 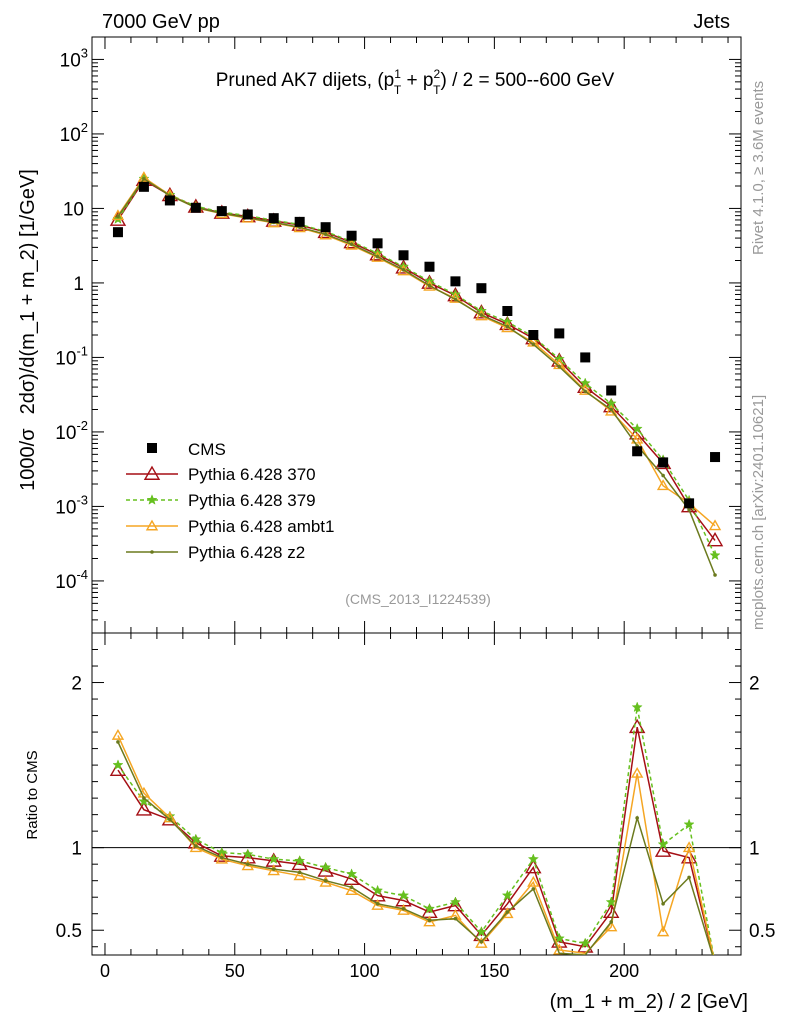 I want to click on legend-label-1: Pythia 6.428 379, so click(x=252, y=500).